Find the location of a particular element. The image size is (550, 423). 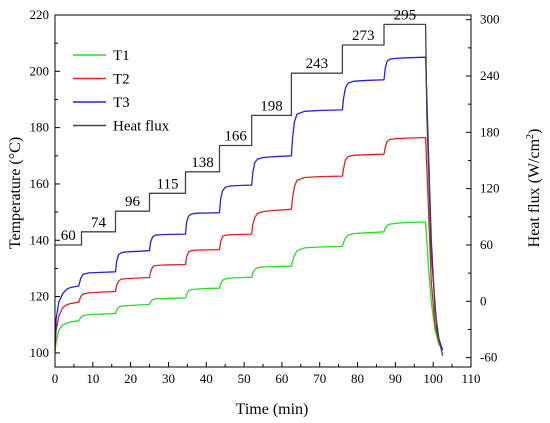

heat-flux-label: 74 is located at coordinates (99, 223).